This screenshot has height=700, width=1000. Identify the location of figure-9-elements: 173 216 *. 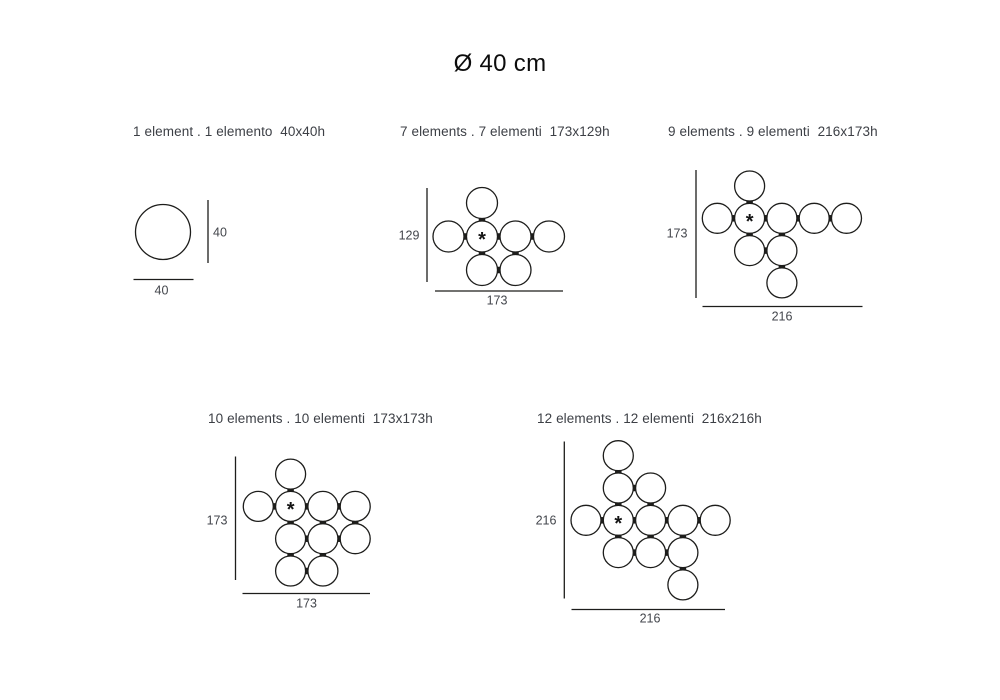
(765, 247).